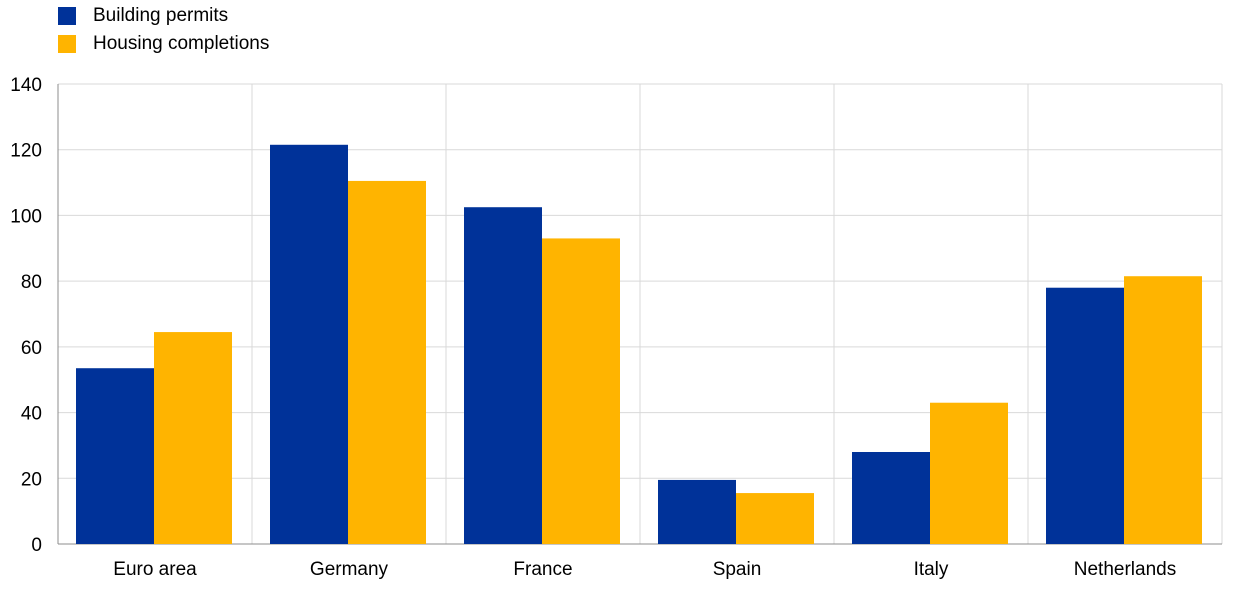  I want to click on legend-swatch-building-permits, so click(67, 16).